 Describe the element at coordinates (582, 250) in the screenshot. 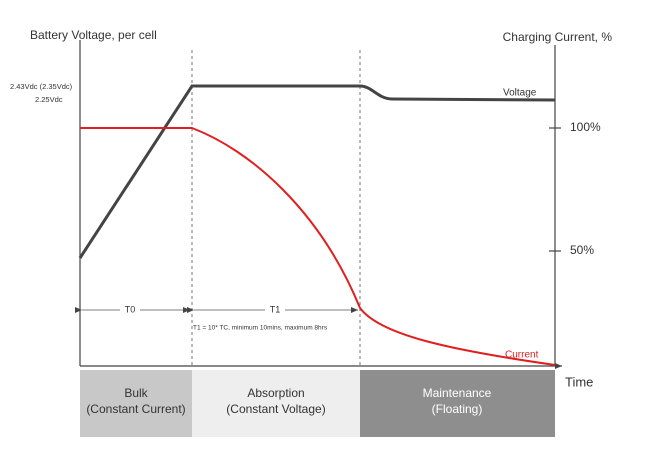

I see `right-tick-label: 50%` at that location.